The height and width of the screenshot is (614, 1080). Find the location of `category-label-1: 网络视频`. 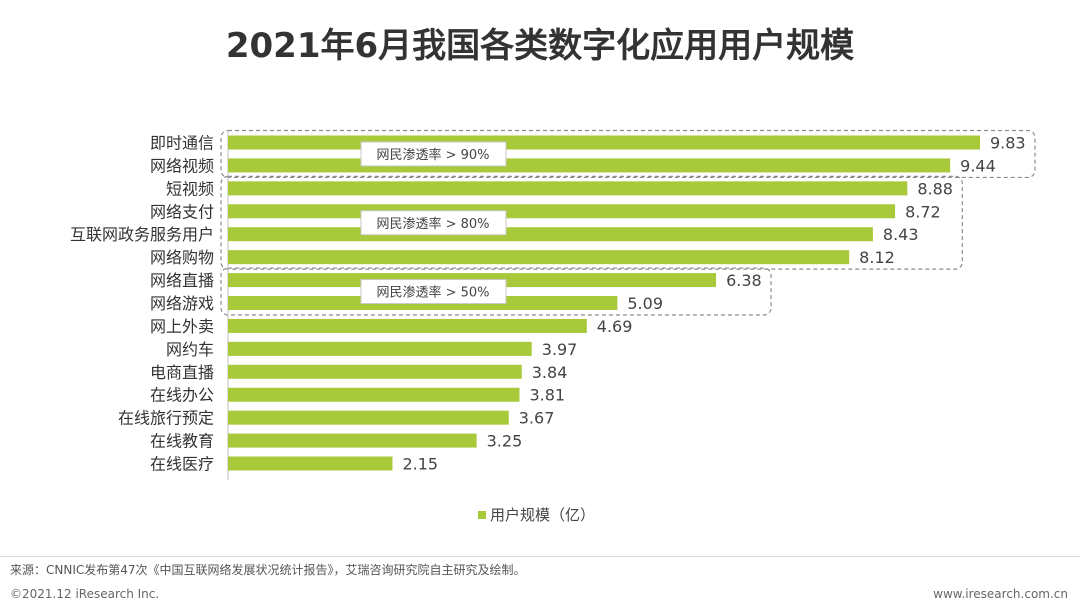

category-label-1: 网络视频 is located at coordinates (182, 165).